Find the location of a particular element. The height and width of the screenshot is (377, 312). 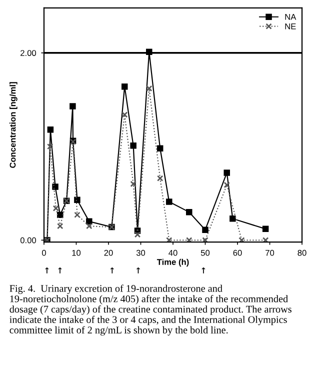

x-tick-label: 60 is located at coordinates (237, 253).